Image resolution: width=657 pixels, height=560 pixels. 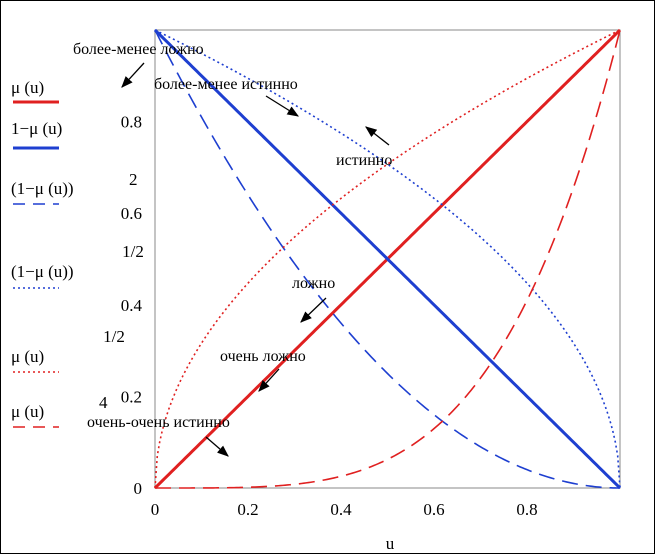 What do you see at coordinates (133, 179) in the screenshot?
I see `legend-exponent-one_minus_mu_sq: 2` at bounding box center [133, 179].